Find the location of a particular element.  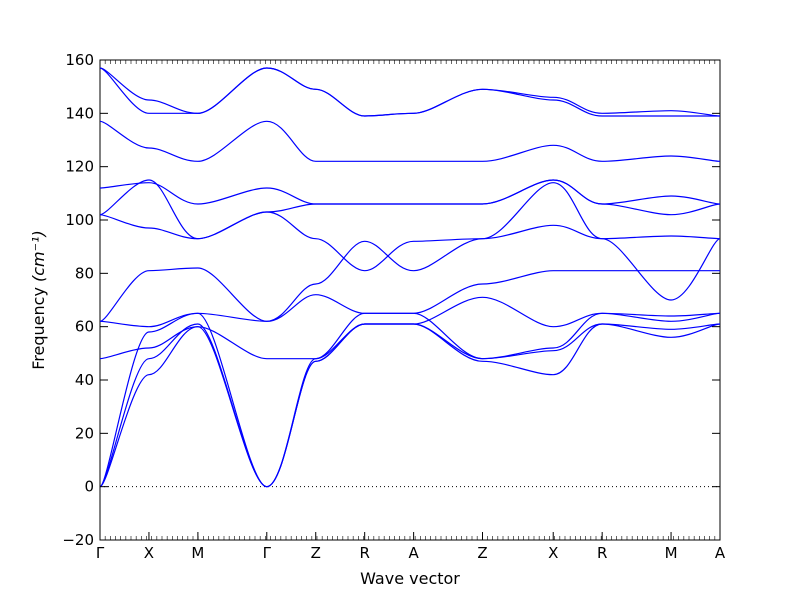

y-axis-label: Frequency (cm⁻¹) is located at coordinates (38, 299).